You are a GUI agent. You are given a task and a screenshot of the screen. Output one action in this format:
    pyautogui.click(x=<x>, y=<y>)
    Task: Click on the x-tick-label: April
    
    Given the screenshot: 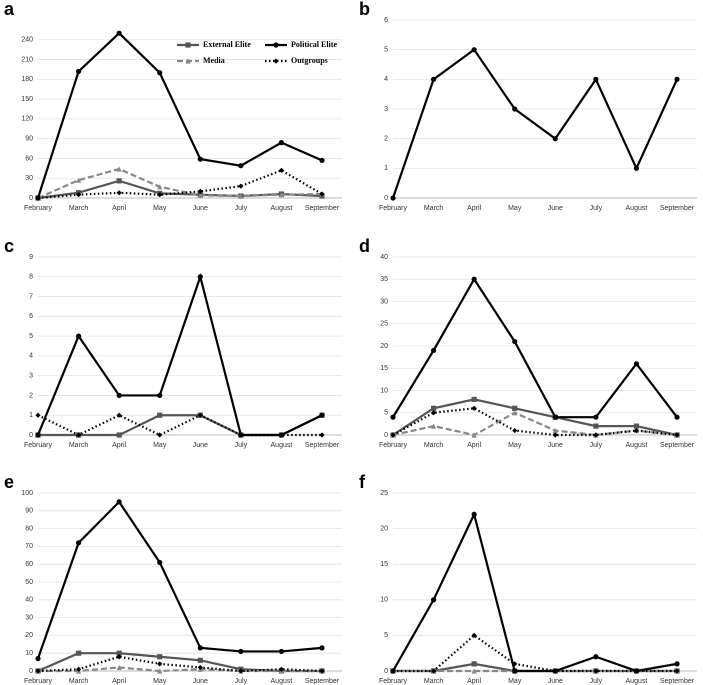 What is the action you would take?
    pyautogui.click(x=119, y=208)
    